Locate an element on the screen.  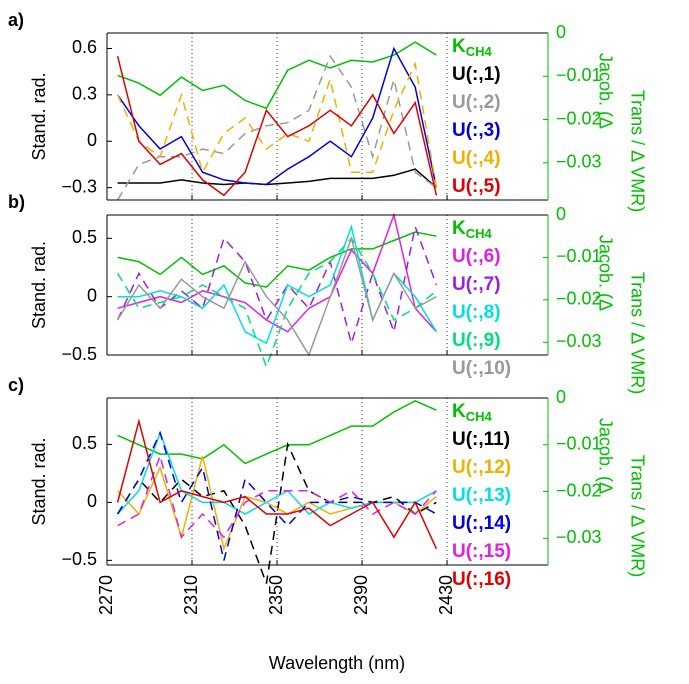
x-tick-label: 2270 is located at coordinates (106, 595).